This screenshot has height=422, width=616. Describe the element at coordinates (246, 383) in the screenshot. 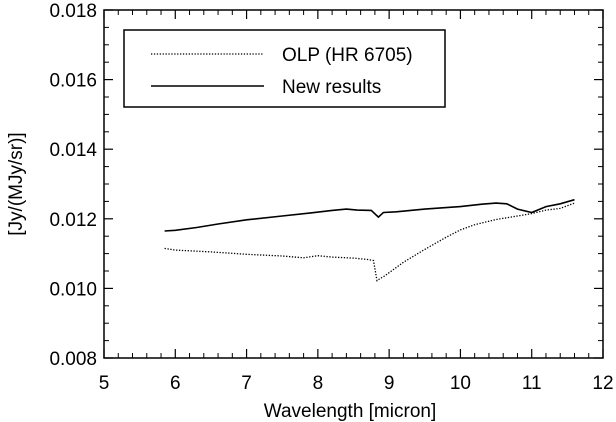

I see `x-tick-label: 7` at that location.